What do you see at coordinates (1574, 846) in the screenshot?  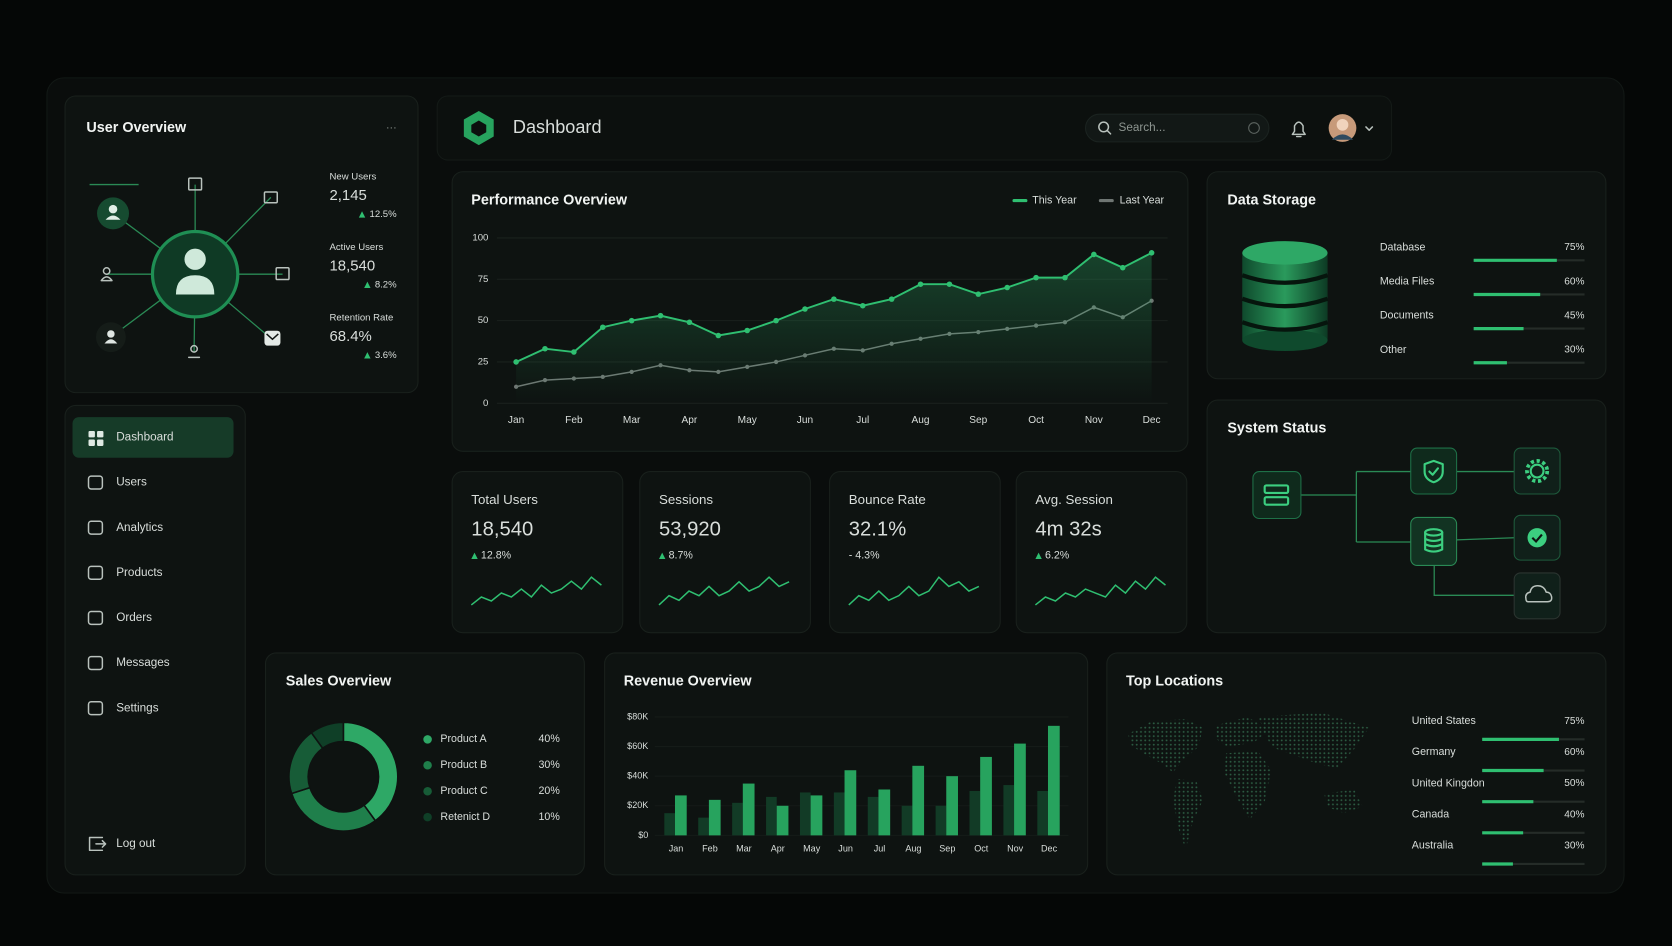 I see `item-value: 30%` at bounding box center [1574, 846].